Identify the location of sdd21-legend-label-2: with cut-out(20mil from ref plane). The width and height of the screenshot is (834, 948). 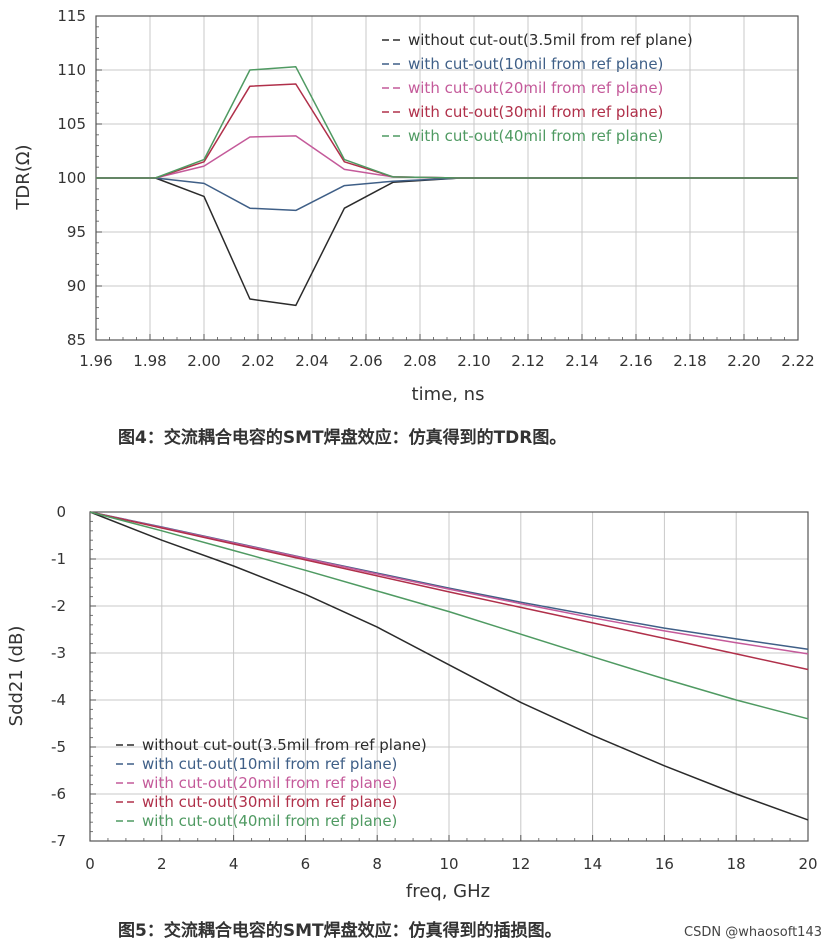
(269, 783).